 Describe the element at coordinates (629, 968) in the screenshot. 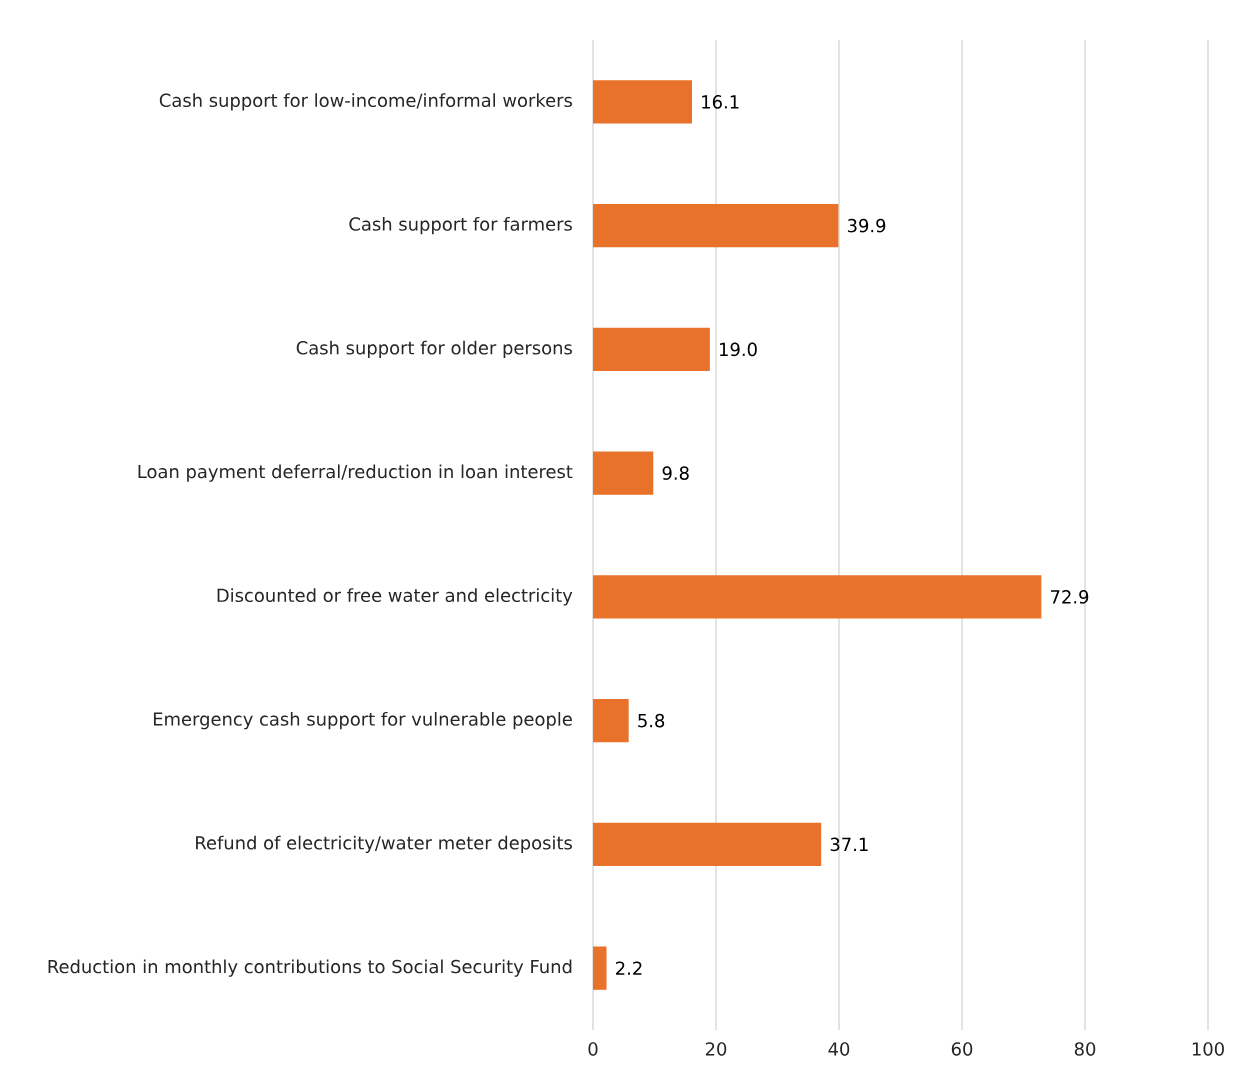

I see `data-label: 2.2` at that location.